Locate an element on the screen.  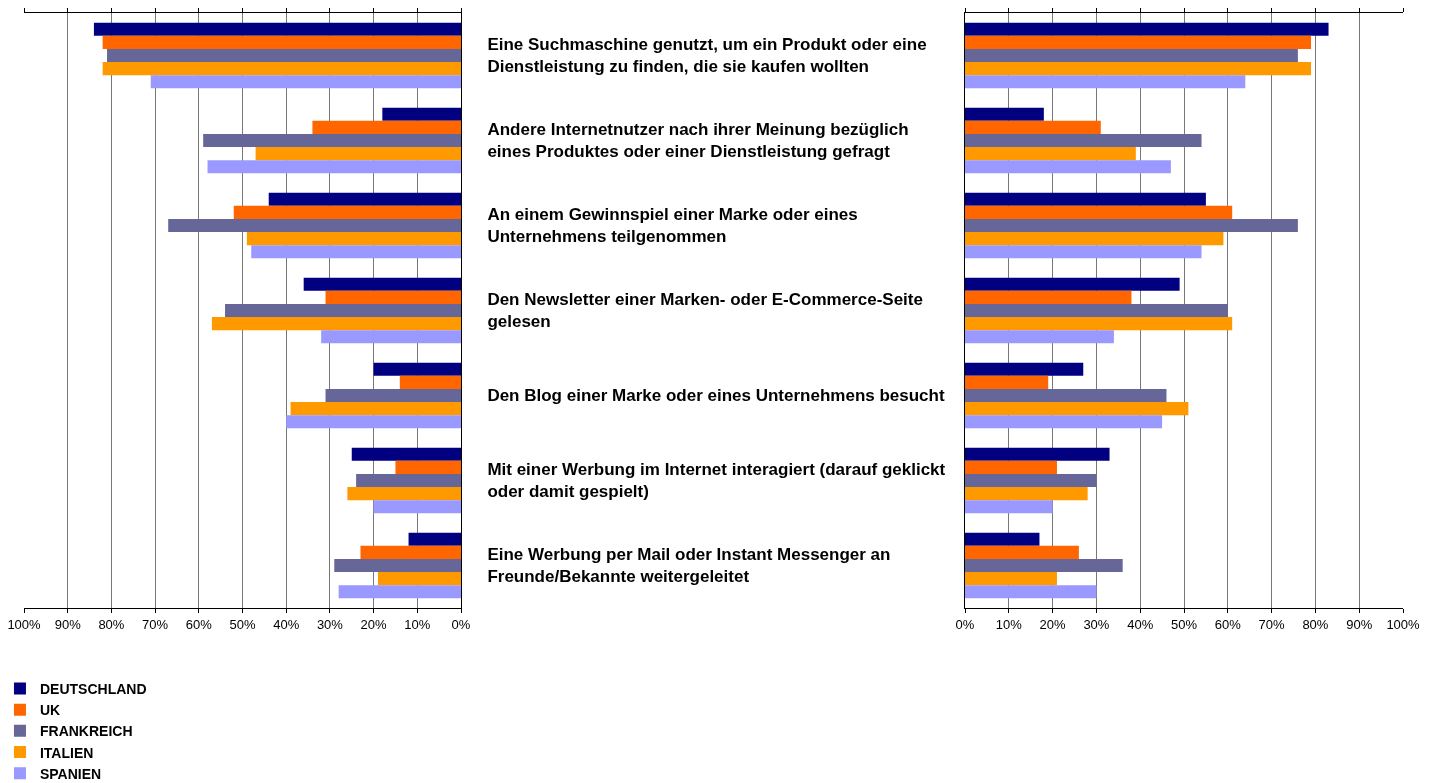
y-tick-label: Eine Suchmaschine genutzt, um ein Produkt oder eine Dienstleistung zu finden, die sie kaufen wollten is located at coordinates (707, 56).